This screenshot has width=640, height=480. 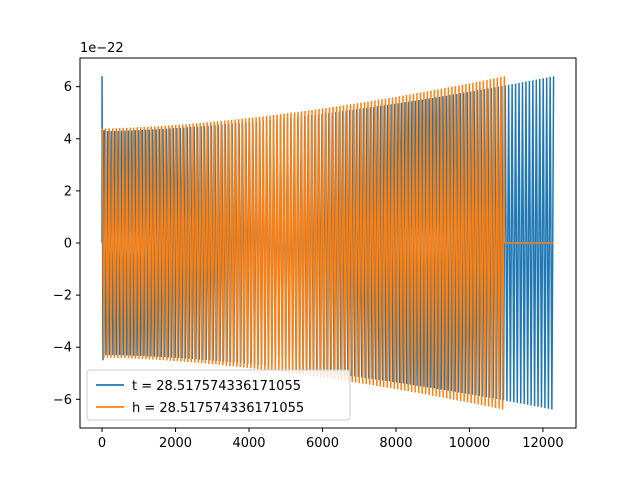 I want to click on y-tick-label: 2, so click(x=68, y=191).